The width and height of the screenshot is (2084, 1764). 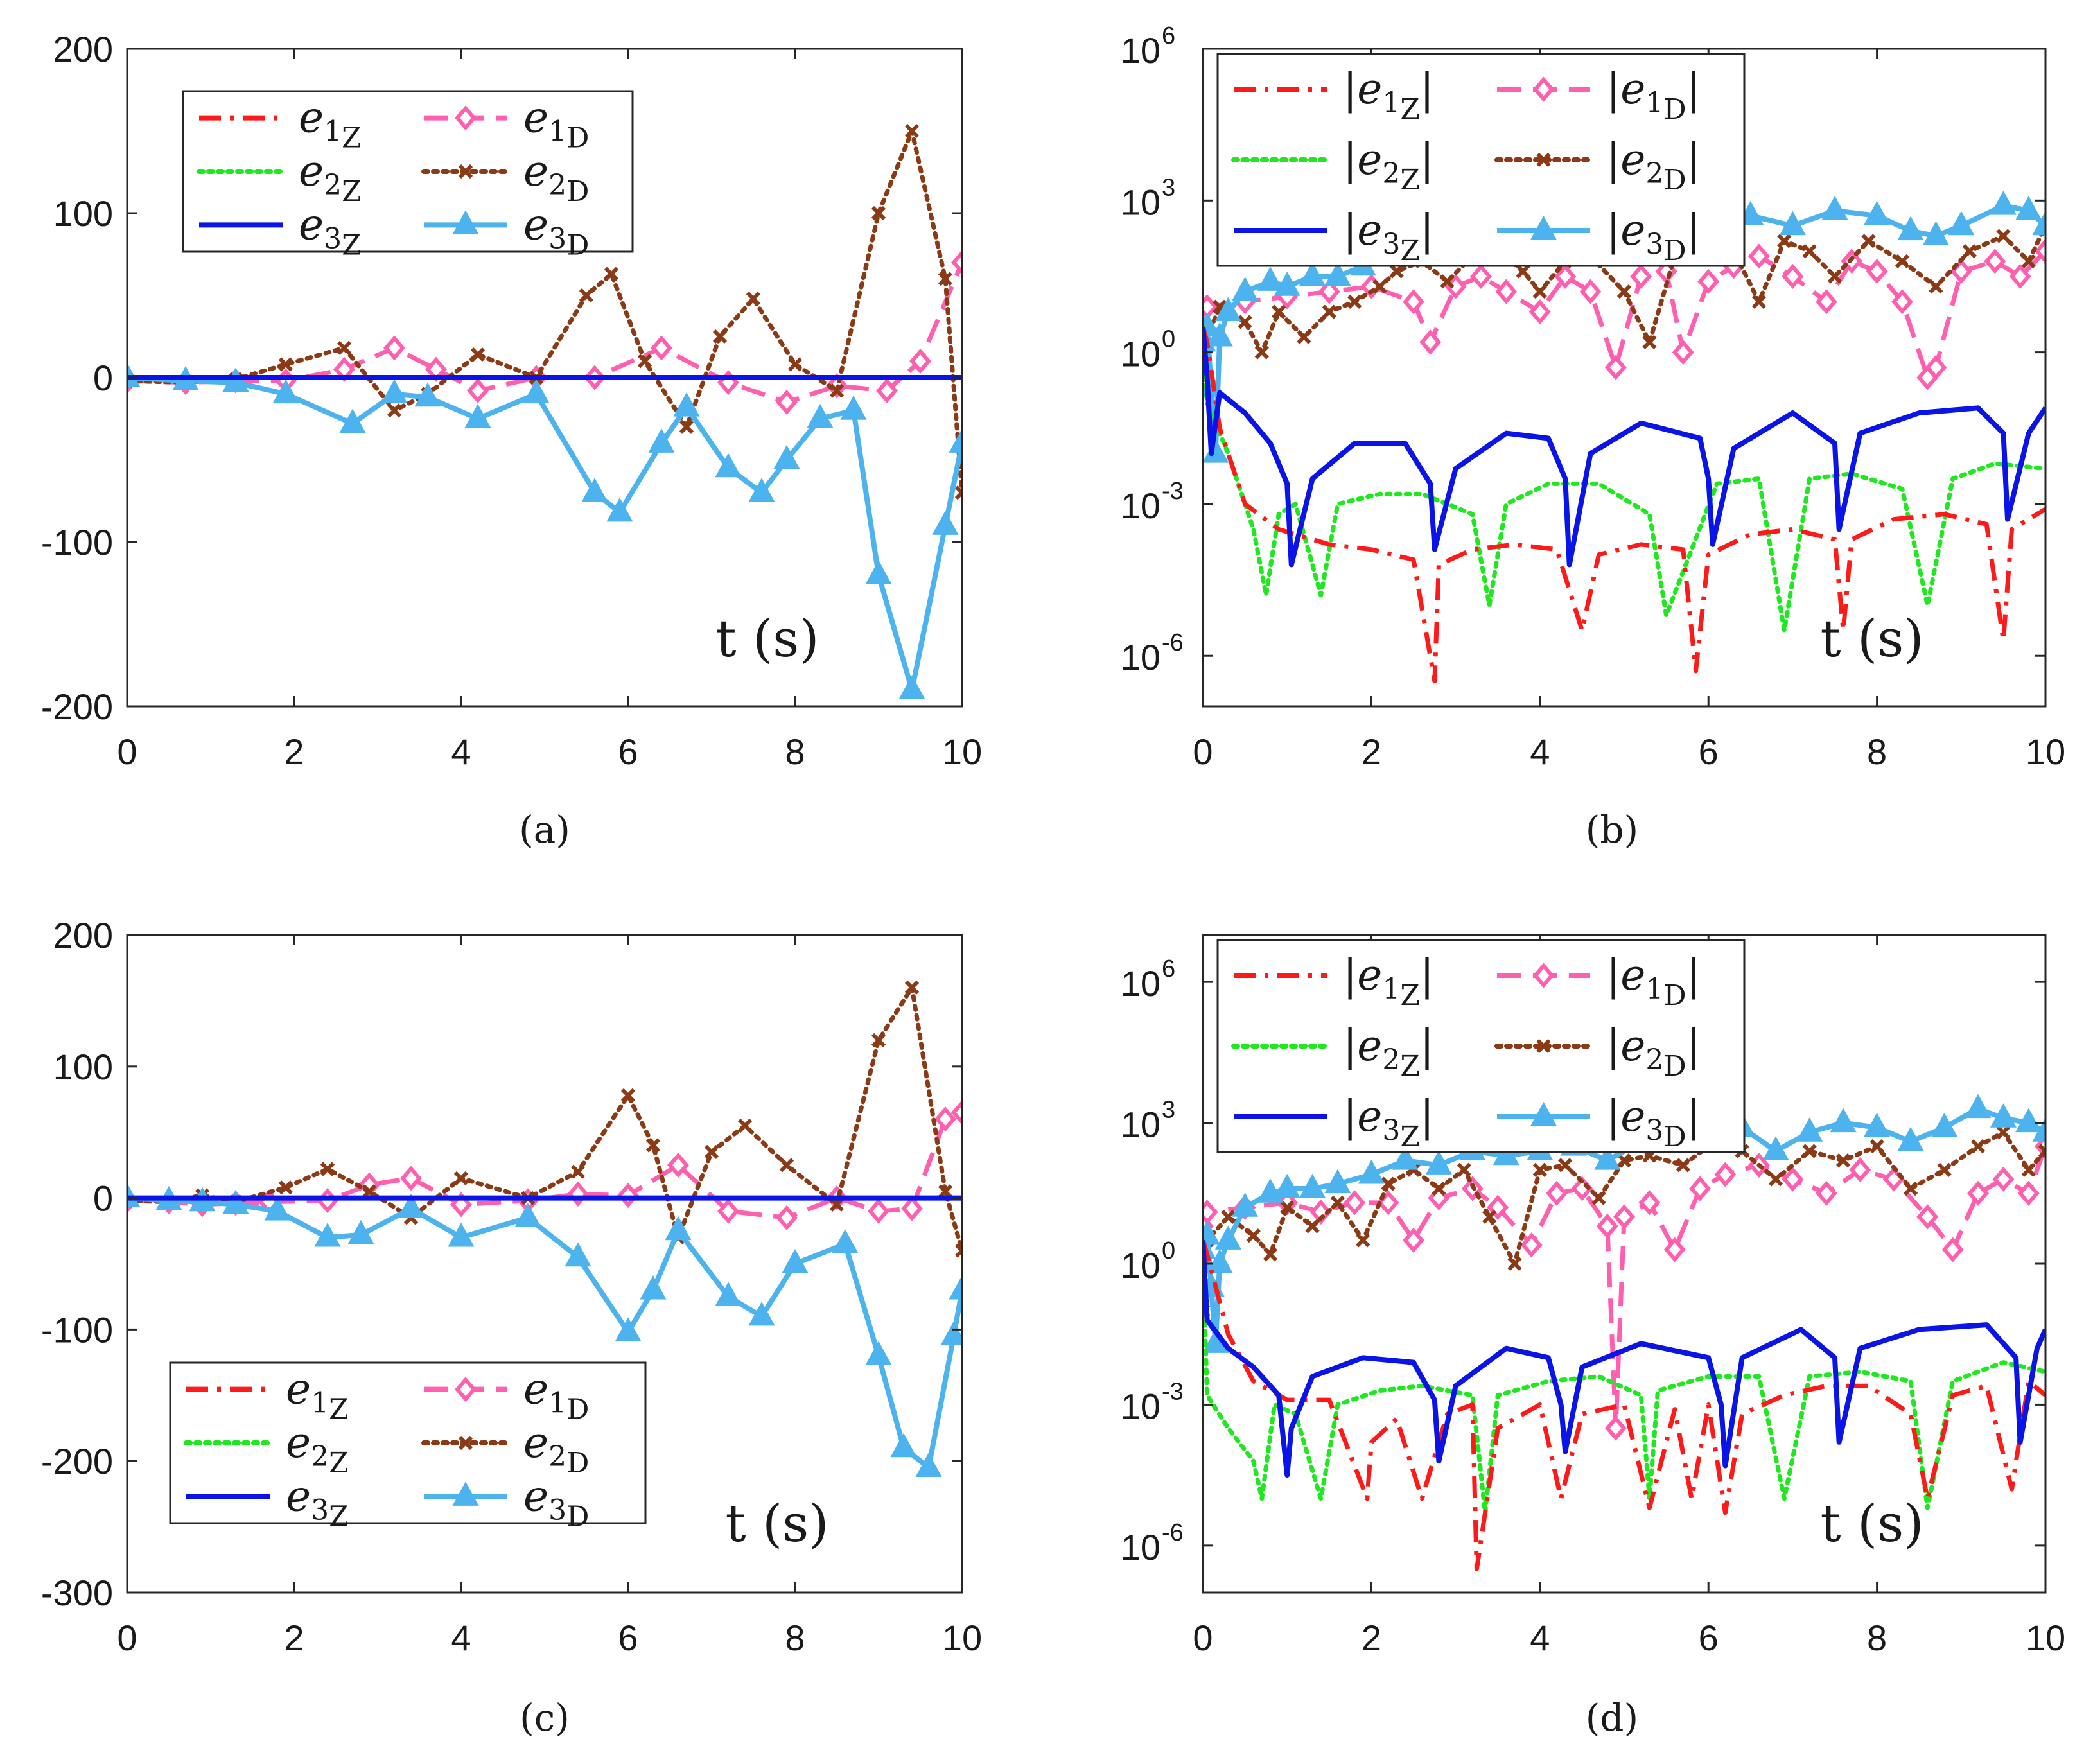 I want to click on y-tick-exponent: -6, so click(x=1173, y=642).